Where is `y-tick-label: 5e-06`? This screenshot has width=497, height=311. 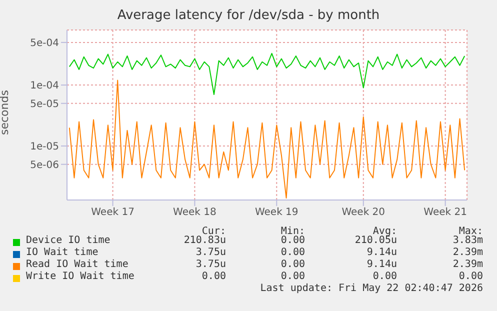
y-tick-label: 5e-06 is located at coordinates (44, 165).